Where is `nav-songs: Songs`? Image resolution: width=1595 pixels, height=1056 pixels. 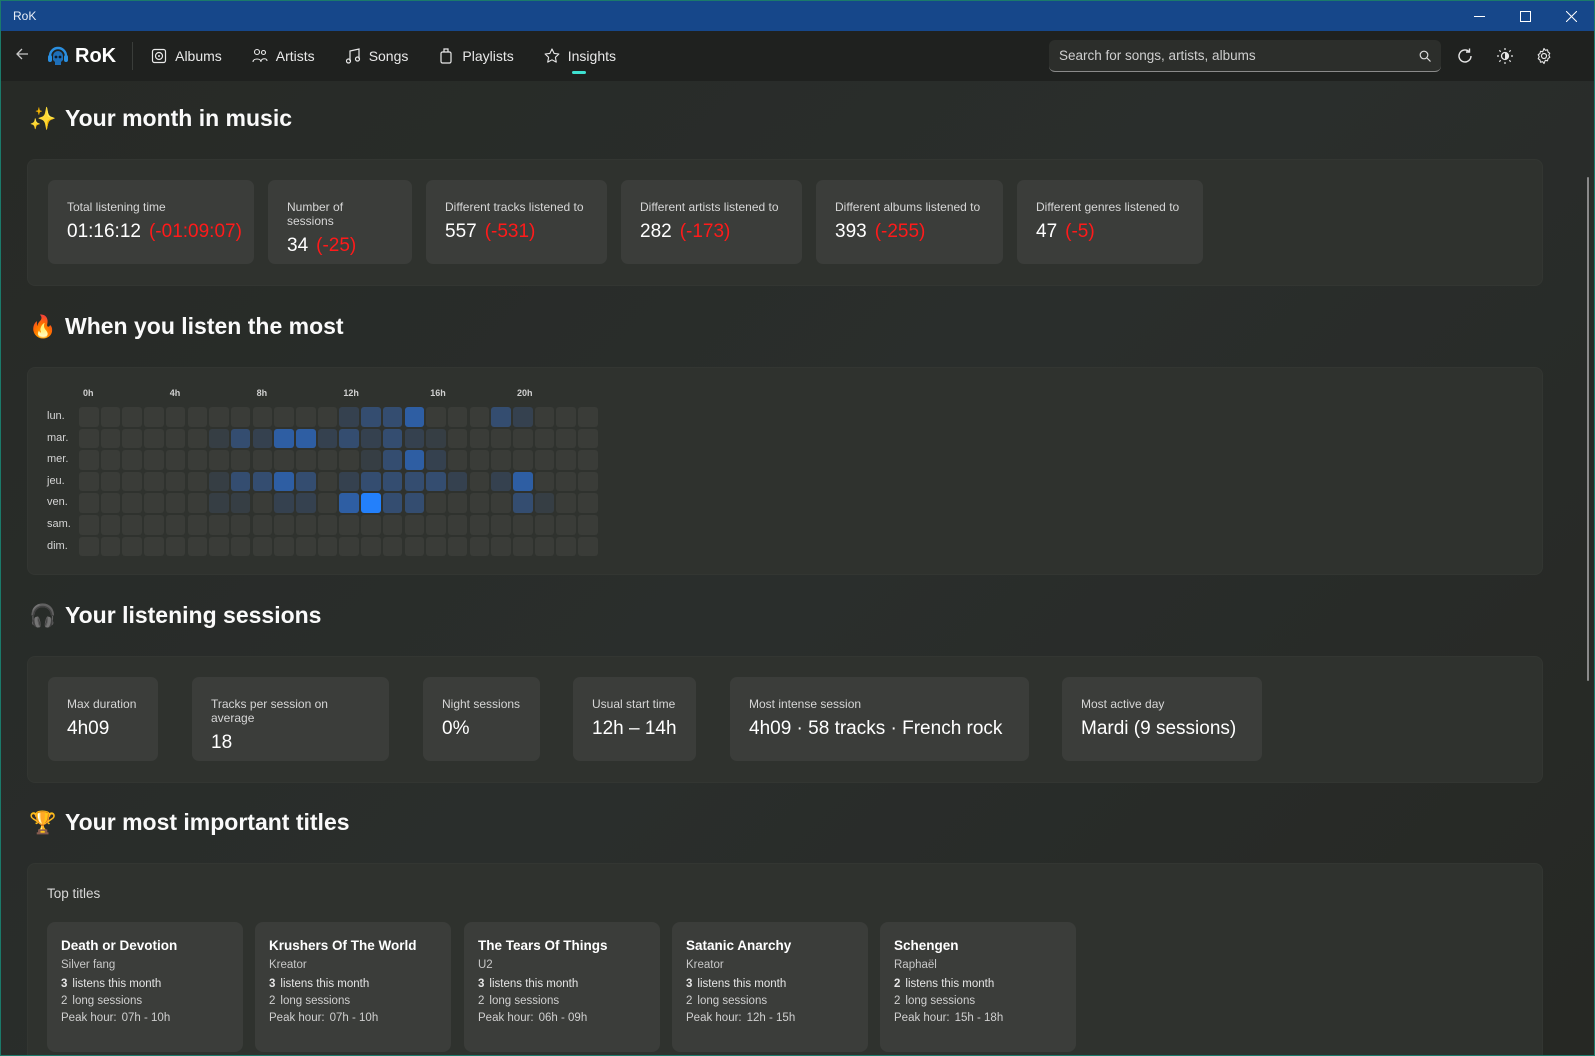 nav-songs: Songs is located at coordinates (376, 56).